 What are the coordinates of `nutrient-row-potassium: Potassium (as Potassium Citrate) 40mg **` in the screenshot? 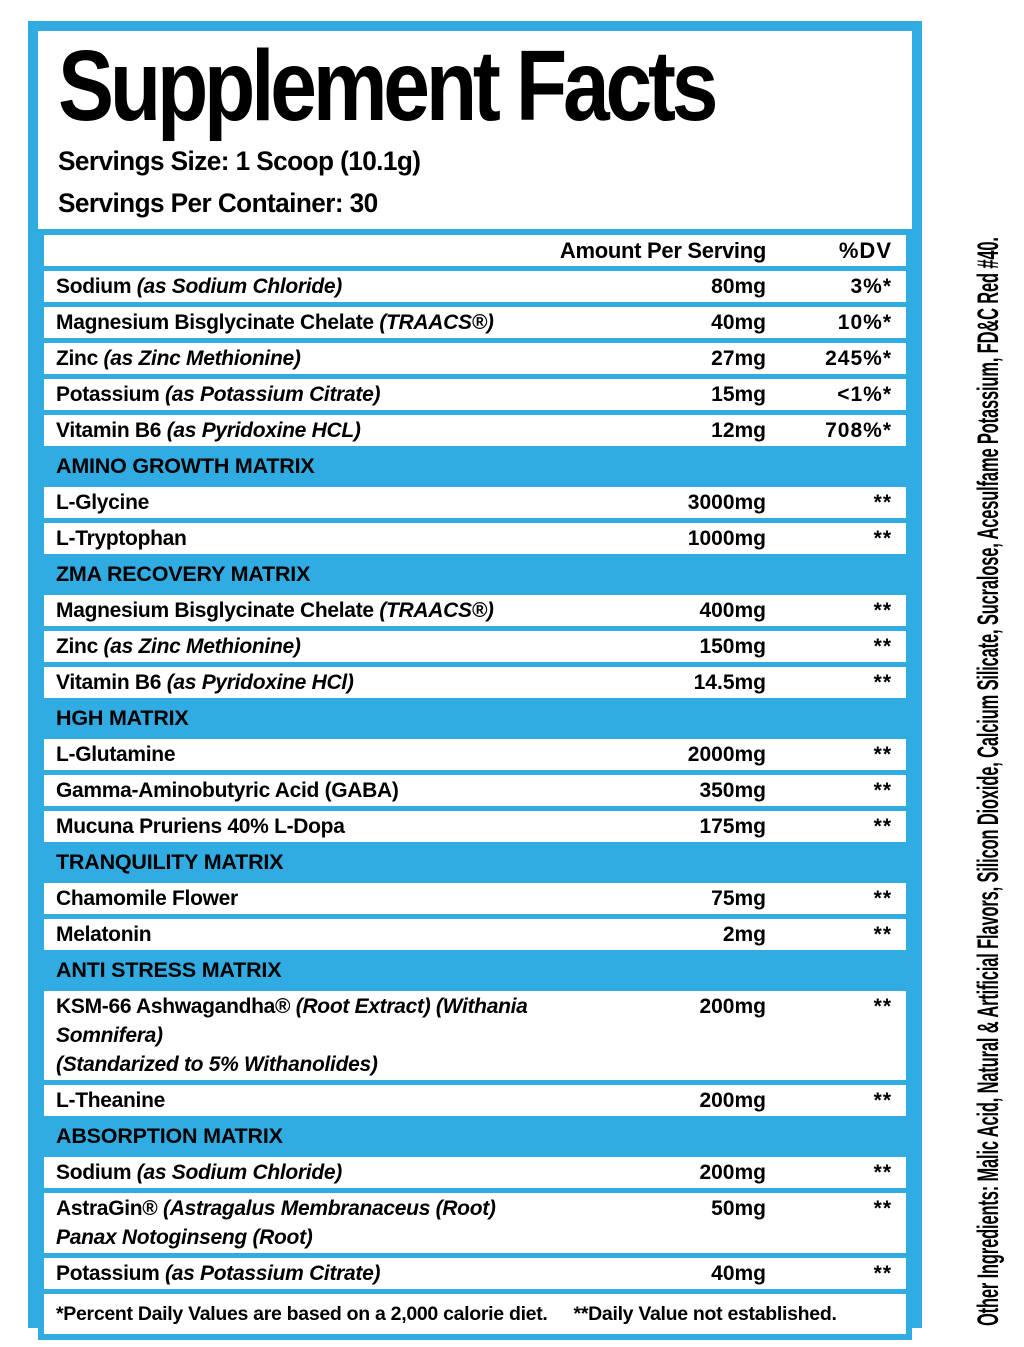 It's located at (475, 1273).